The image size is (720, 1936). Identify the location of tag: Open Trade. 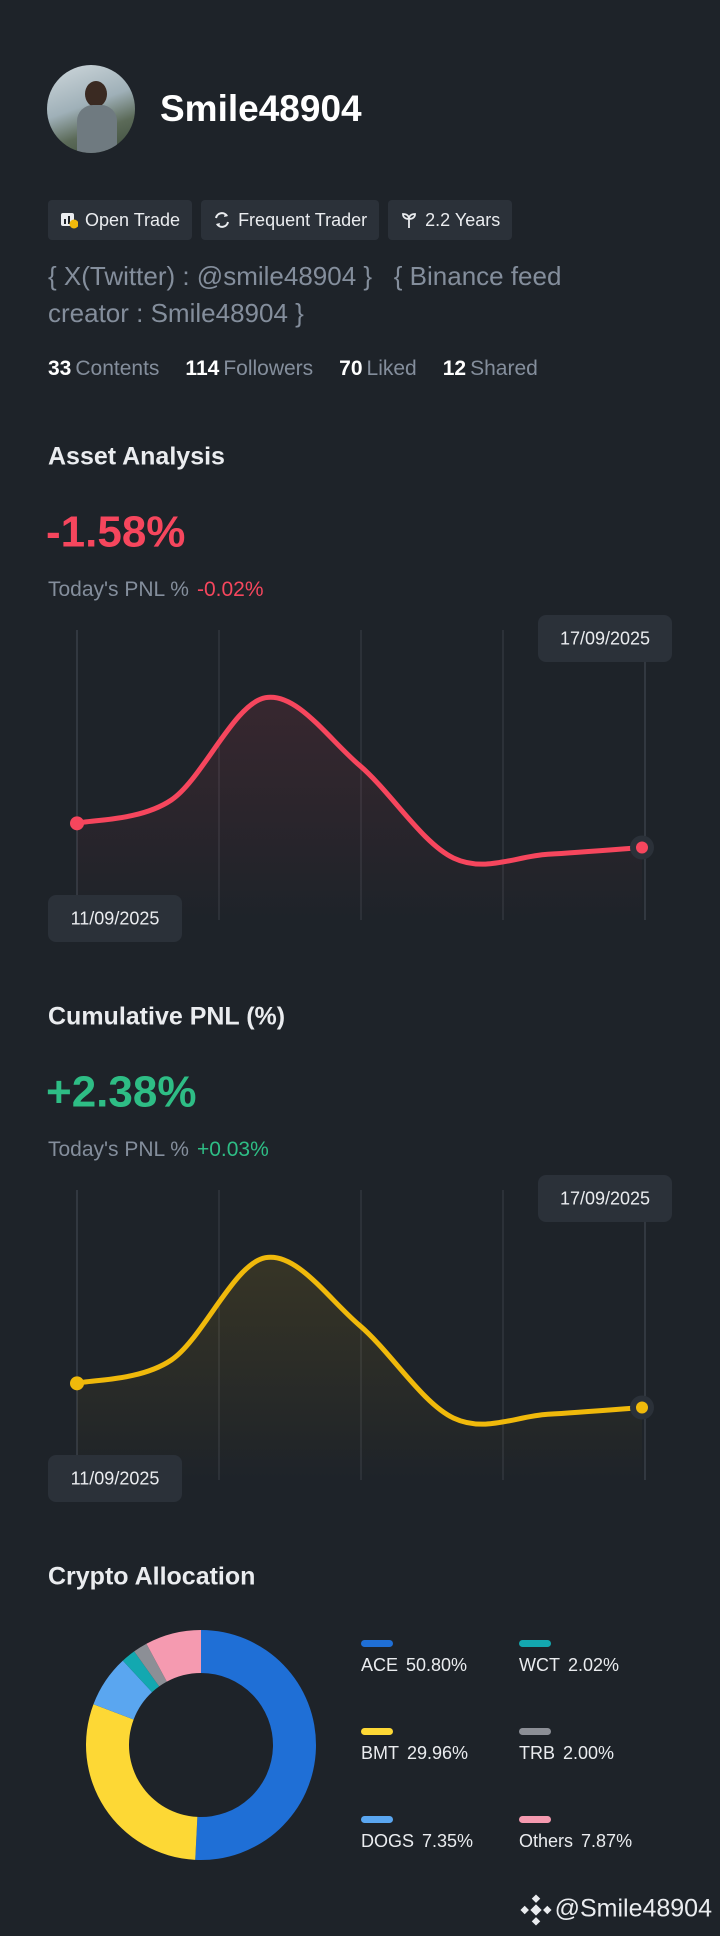
(120, 220).